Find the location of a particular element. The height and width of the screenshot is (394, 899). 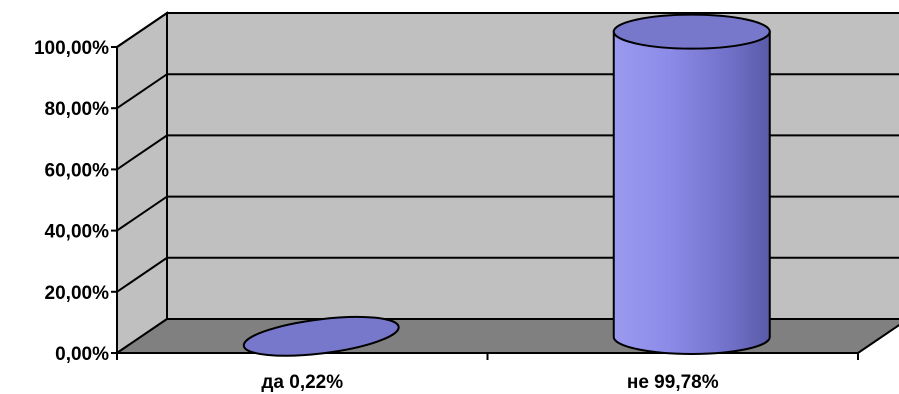

y-tick-label: 20,00% is located at coordinates (77, 293).